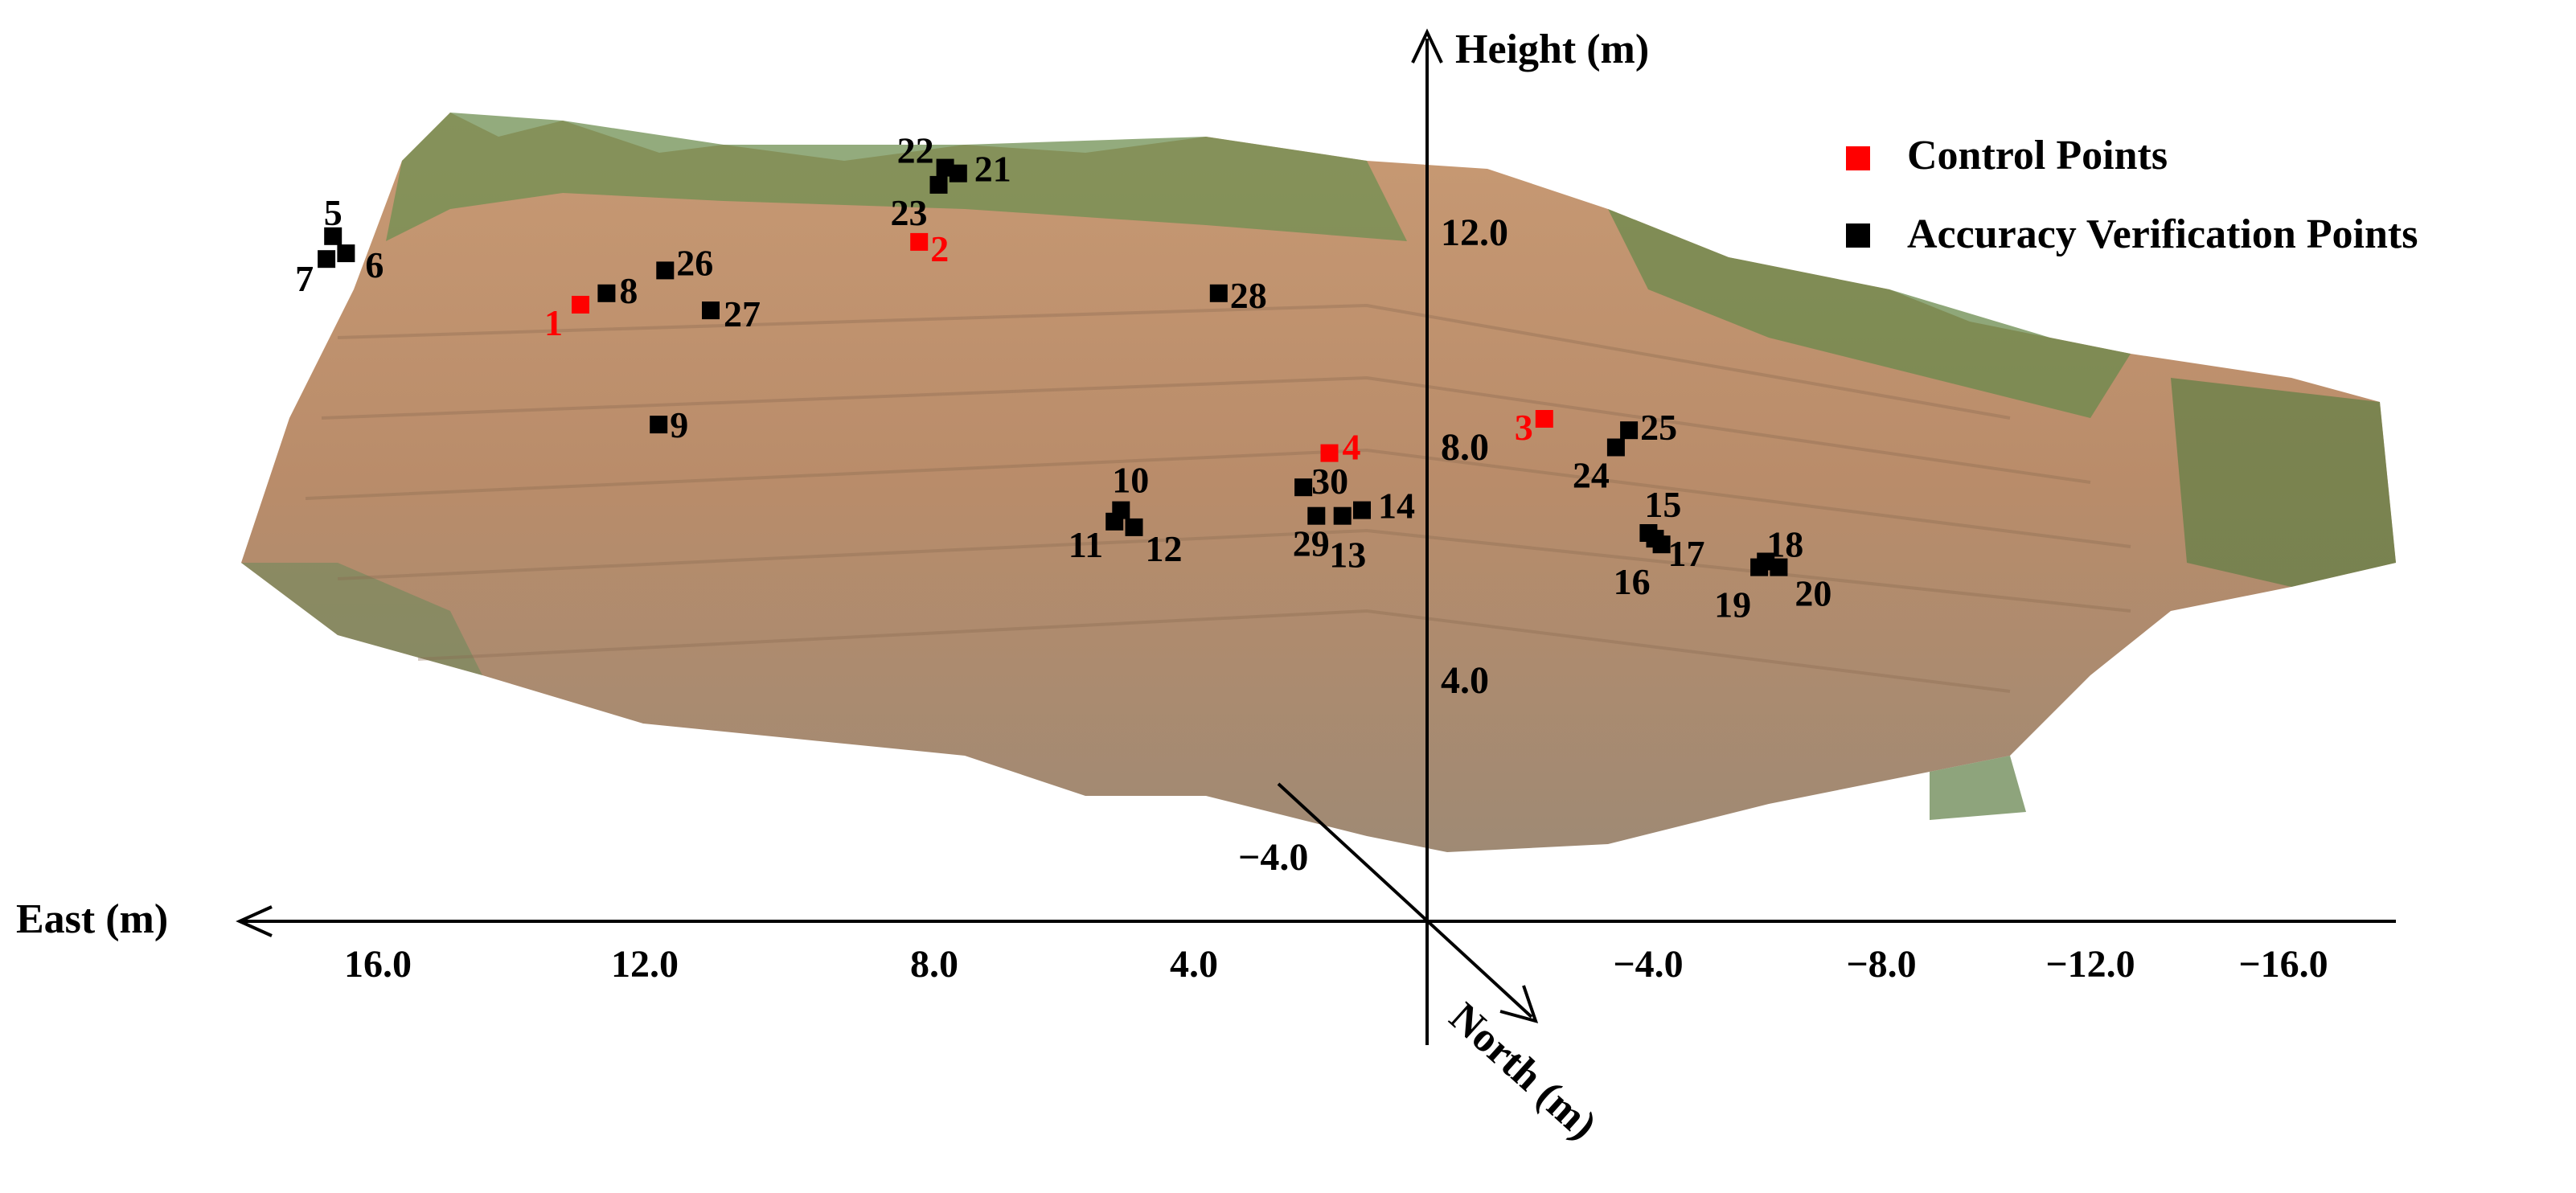 The image size is (2576, 1193). I want to click on height-tick-label: 12.0, so click(1475, 233).